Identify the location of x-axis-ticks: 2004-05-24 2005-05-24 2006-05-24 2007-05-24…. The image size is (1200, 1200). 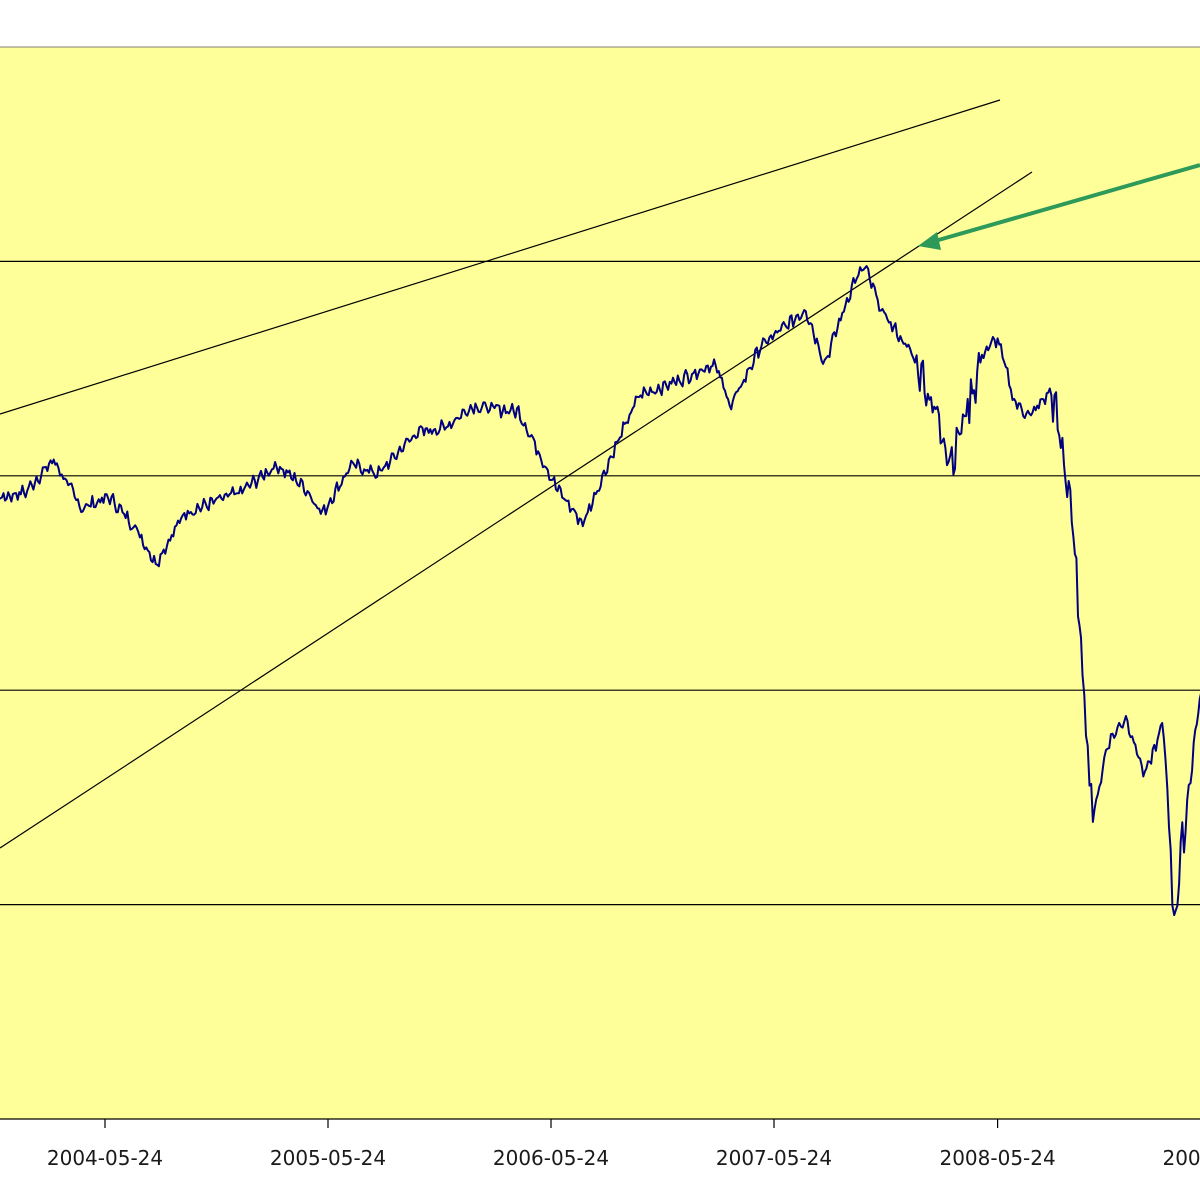
(623, 1144).